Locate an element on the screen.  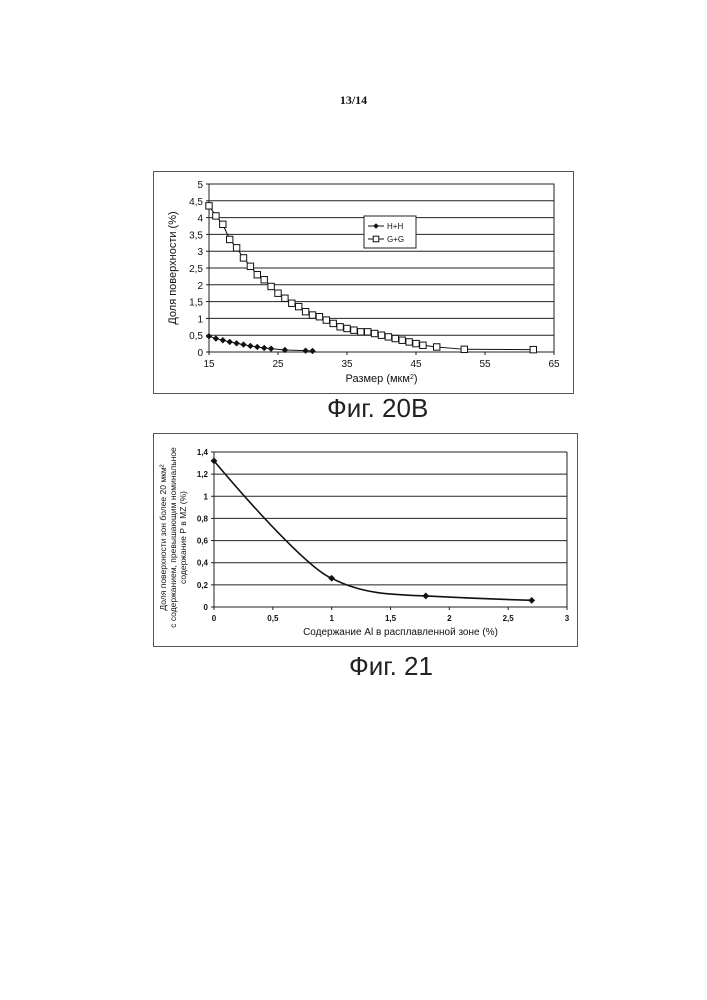
y-tick-label: 0,4 is located at coordinates (203, 563).